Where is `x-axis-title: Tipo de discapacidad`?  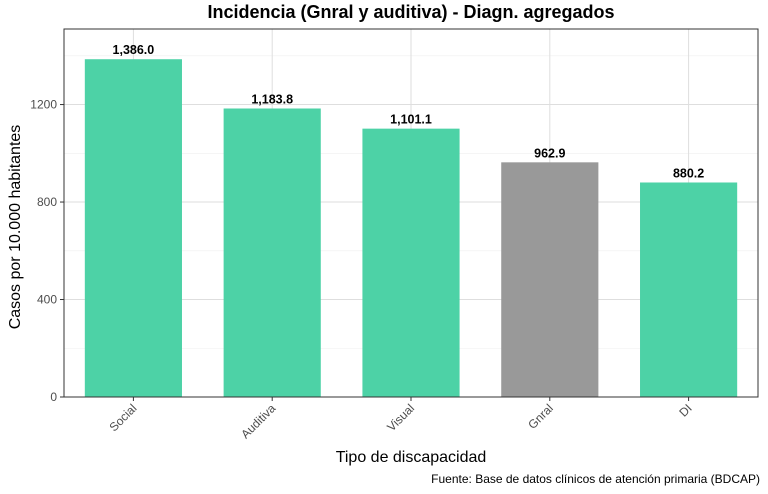 x-axis-title: Tipo de discapacidad is located at coordinates (411, 457).